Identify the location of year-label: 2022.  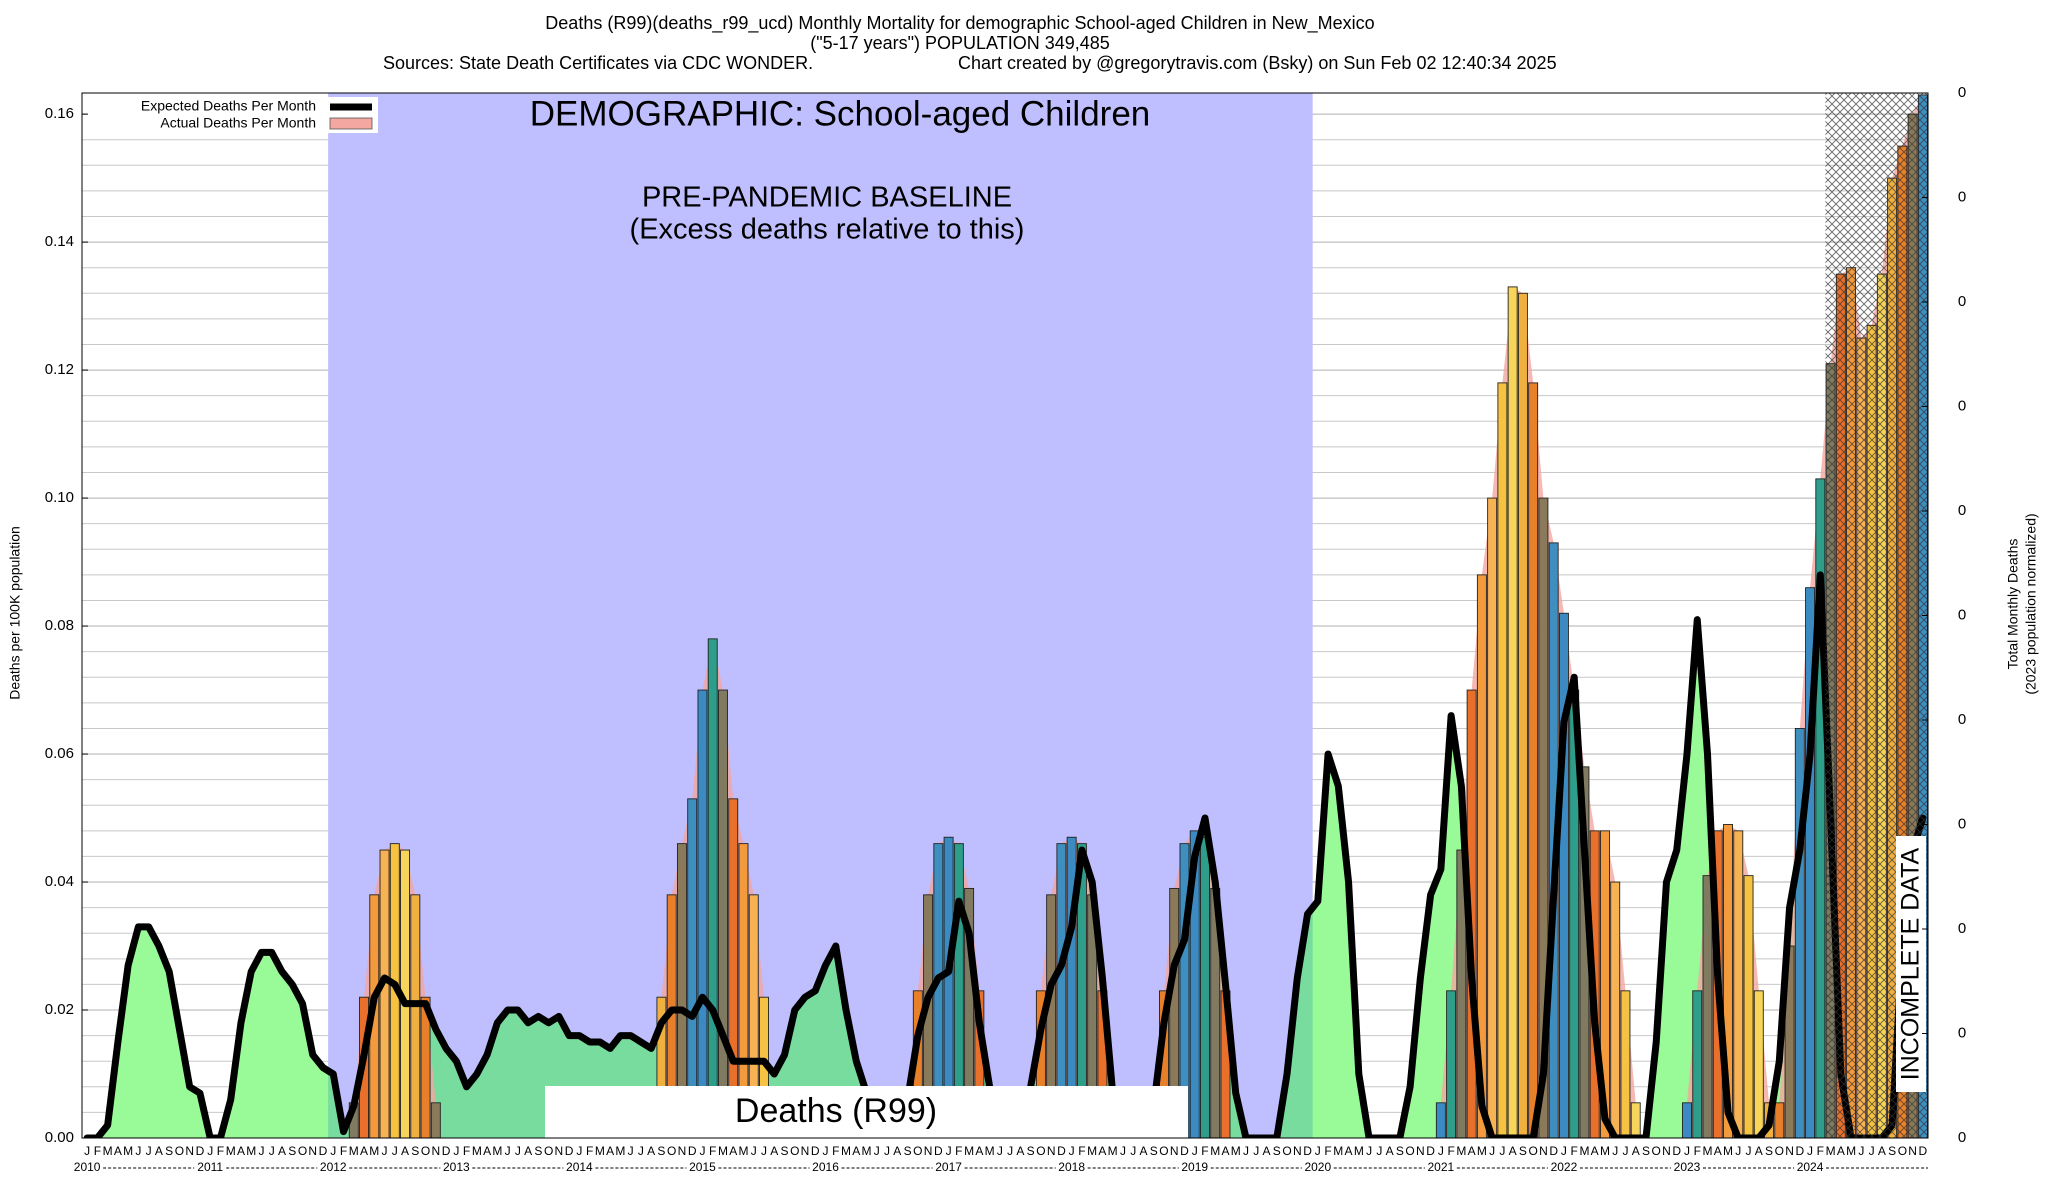
(1564, 1167).